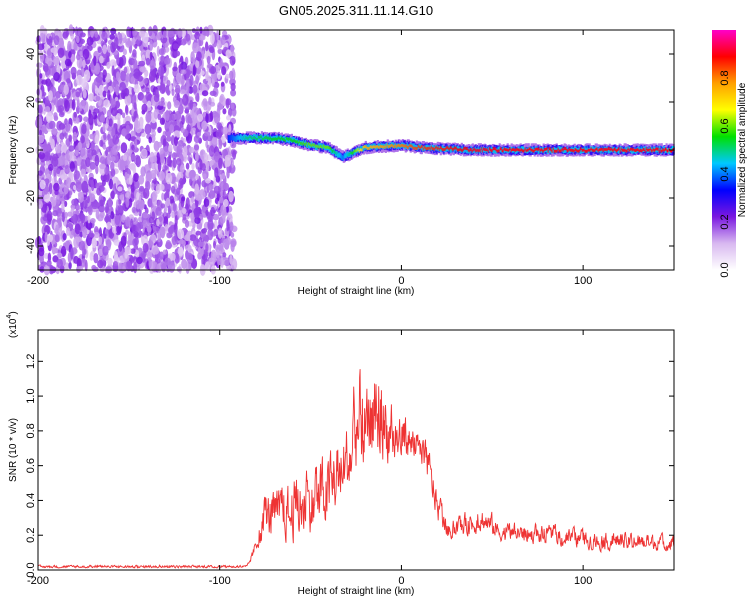 This screenshot has height=600, width=750. What do you see at coordinates (31, 150) in the screenshot?
I see `spectrogram-y-tick-label: 0` at bounding box center [31, 150].